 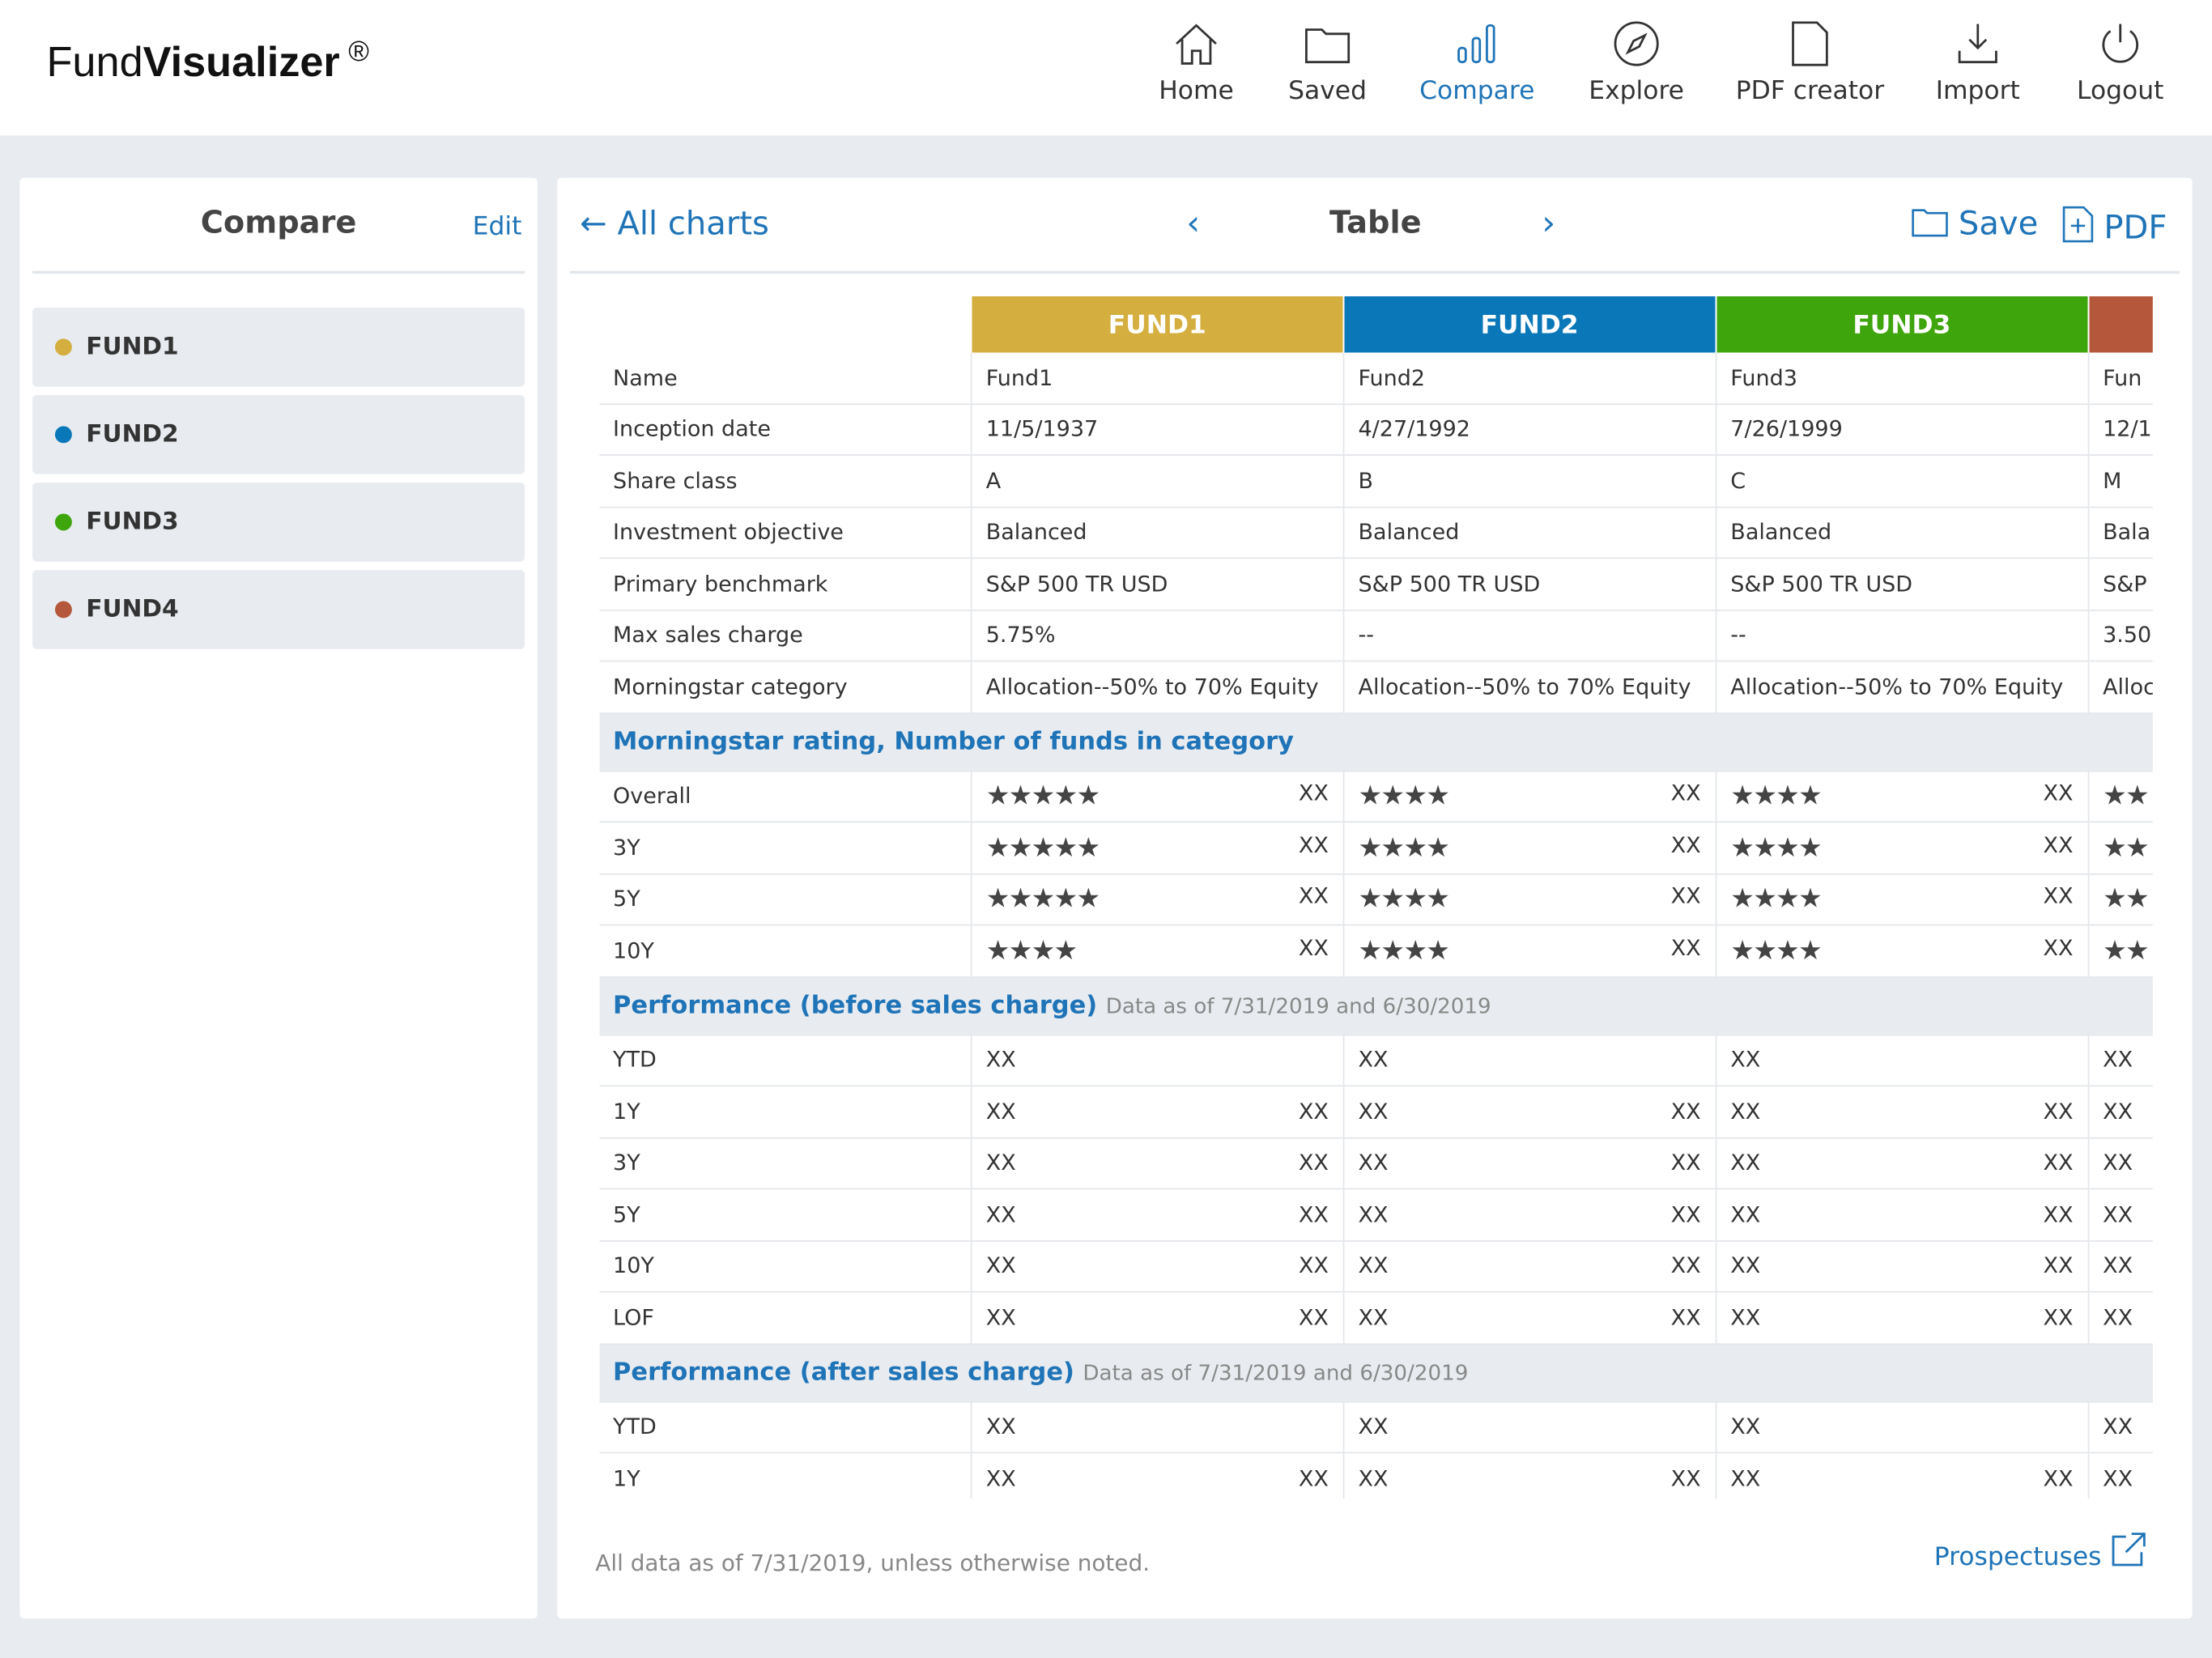 I want to click on section-title: Performance (before sales charge), so click(x=856, y=1005).